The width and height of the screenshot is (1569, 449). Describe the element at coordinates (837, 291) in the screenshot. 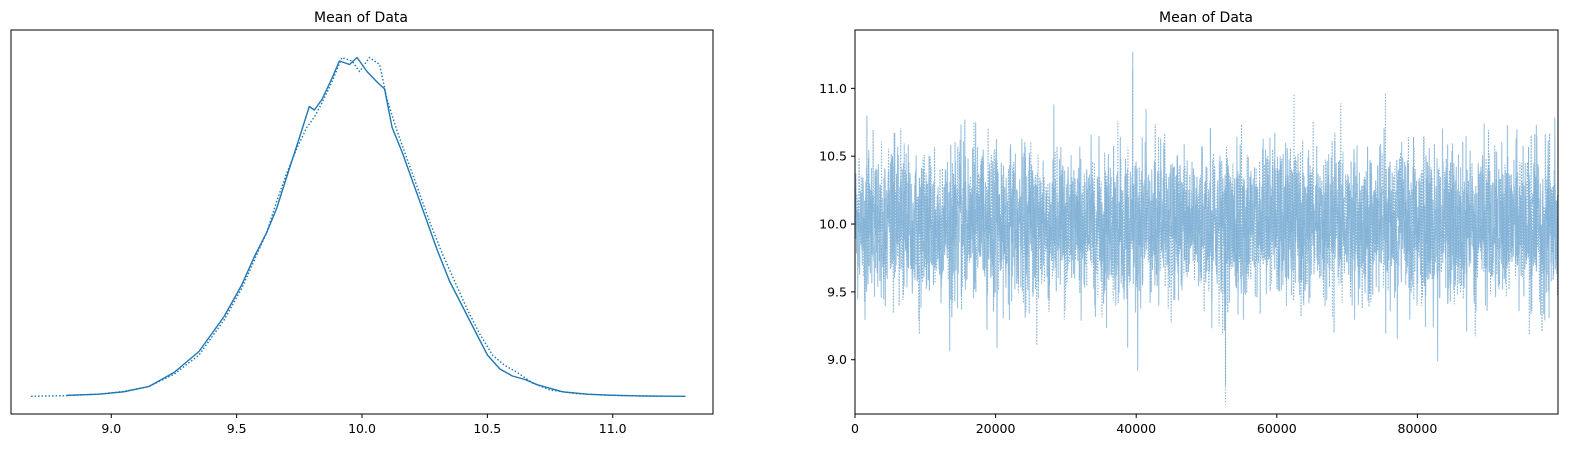

I see `trace-y-tick-label: 9.5` at that location.